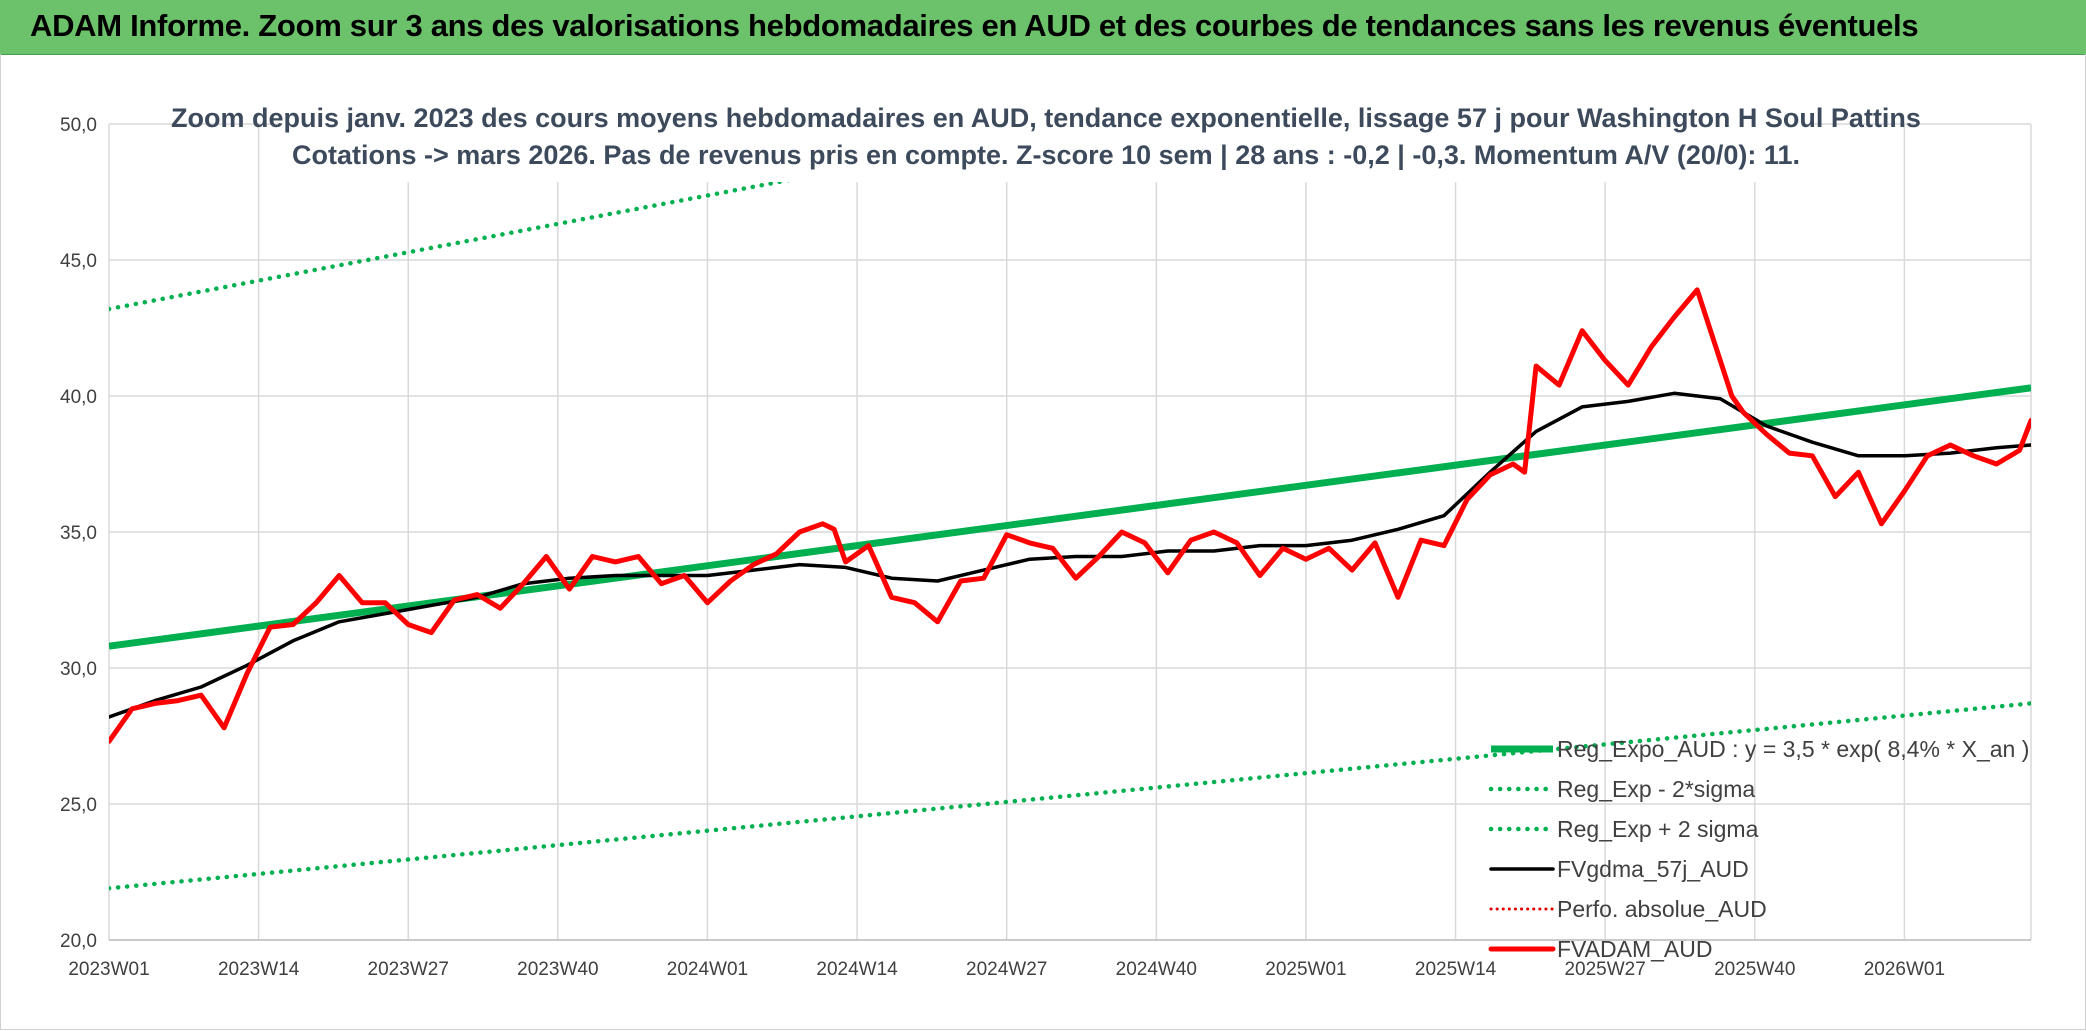 The height and width of the screenshot is (1031, 2086). What do you see at coordinates (1635, 949) in the screenshot?
I see `legend-entry: FVADAM_AUD` at bounding box center [1635, 949].